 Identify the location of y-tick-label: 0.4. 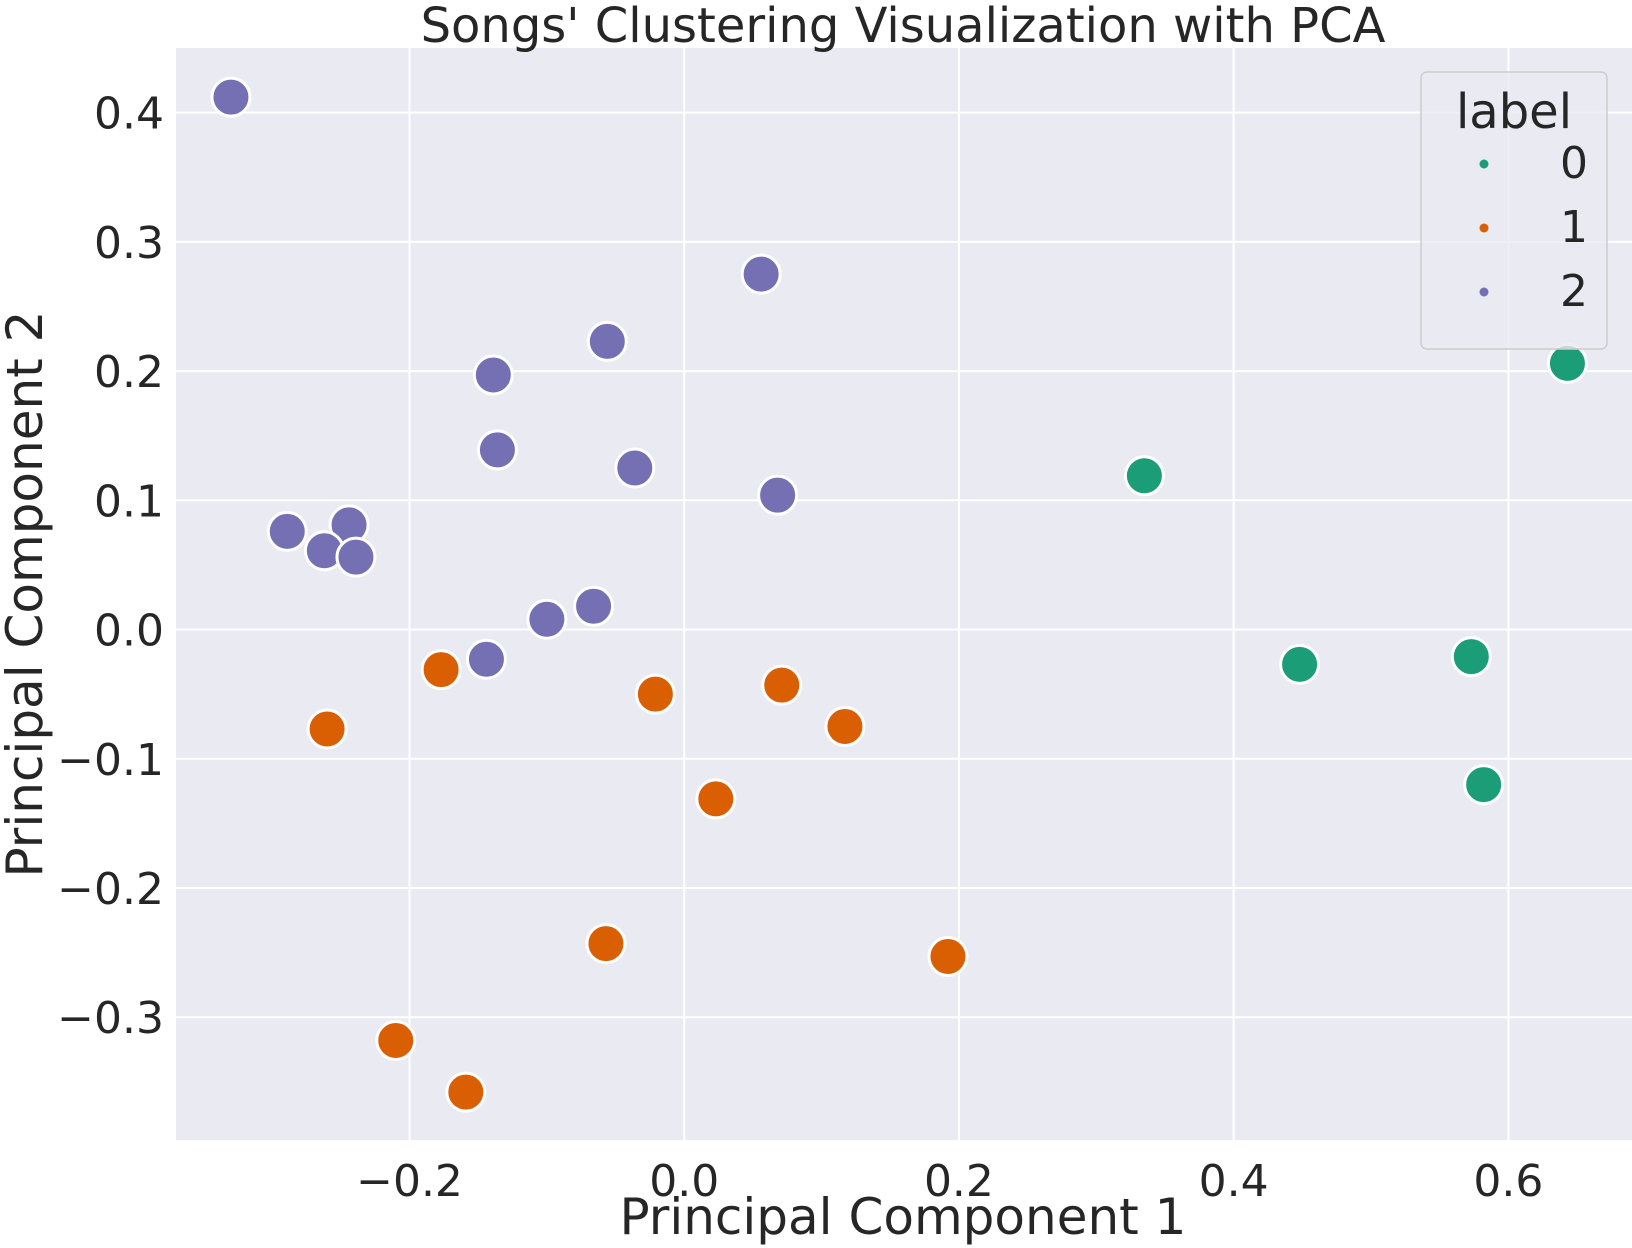
(129, 114).